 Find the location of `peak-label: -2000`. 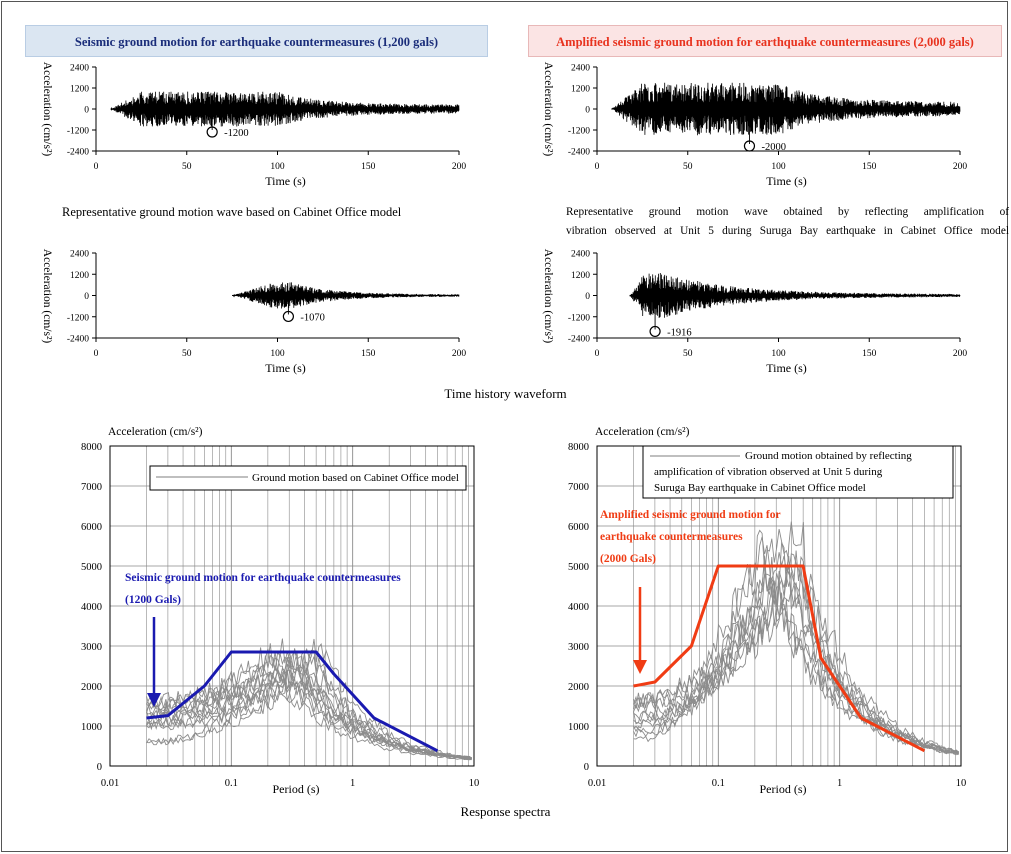

peak-label: -2000 is located at coordinates (773, 147).